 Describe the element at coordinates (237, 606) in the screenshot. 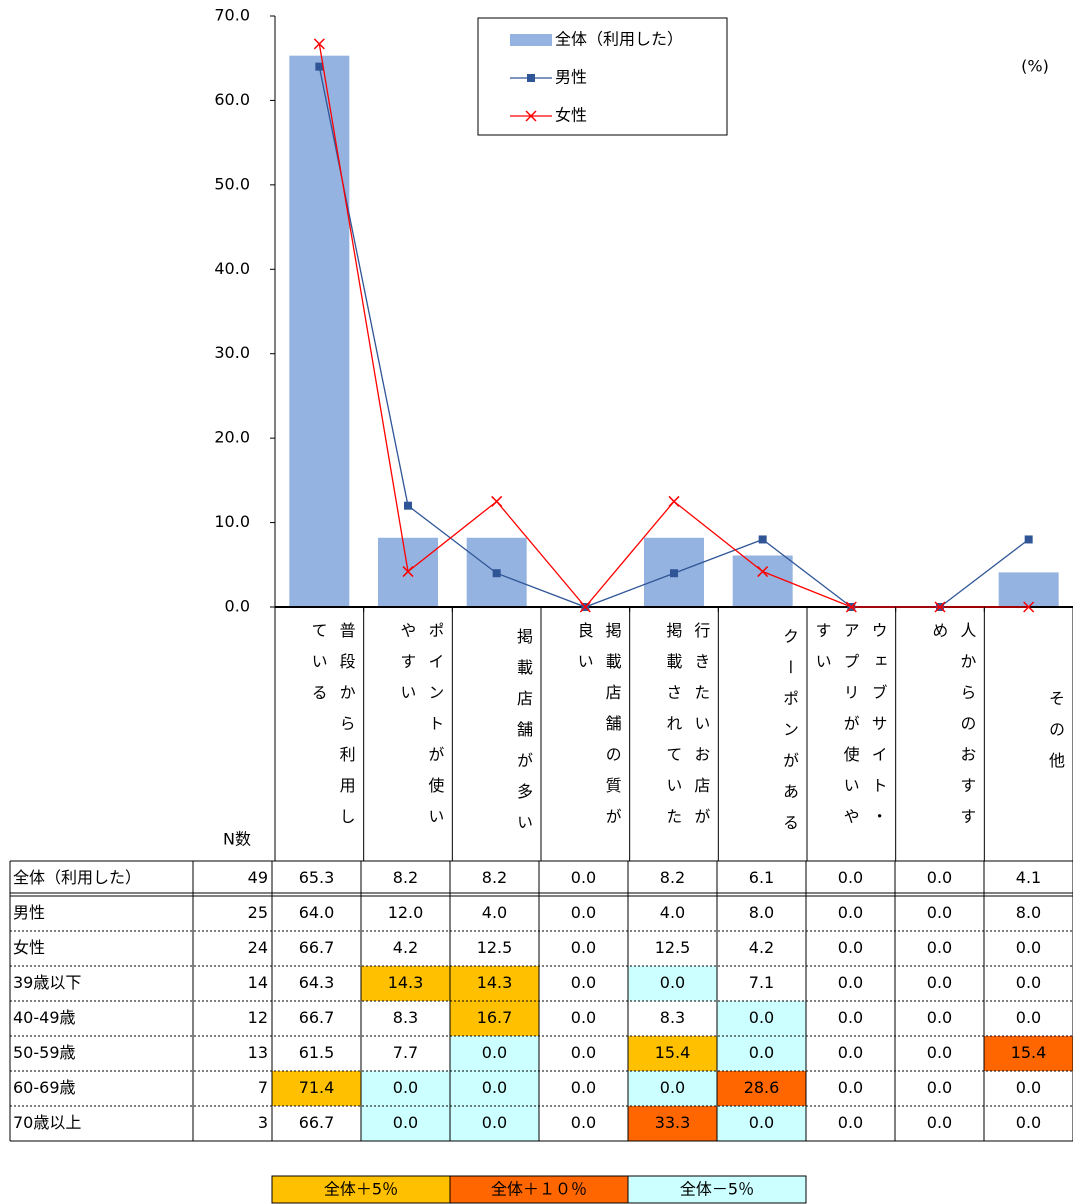

I see `y-tick-label: 0.0` at that location.